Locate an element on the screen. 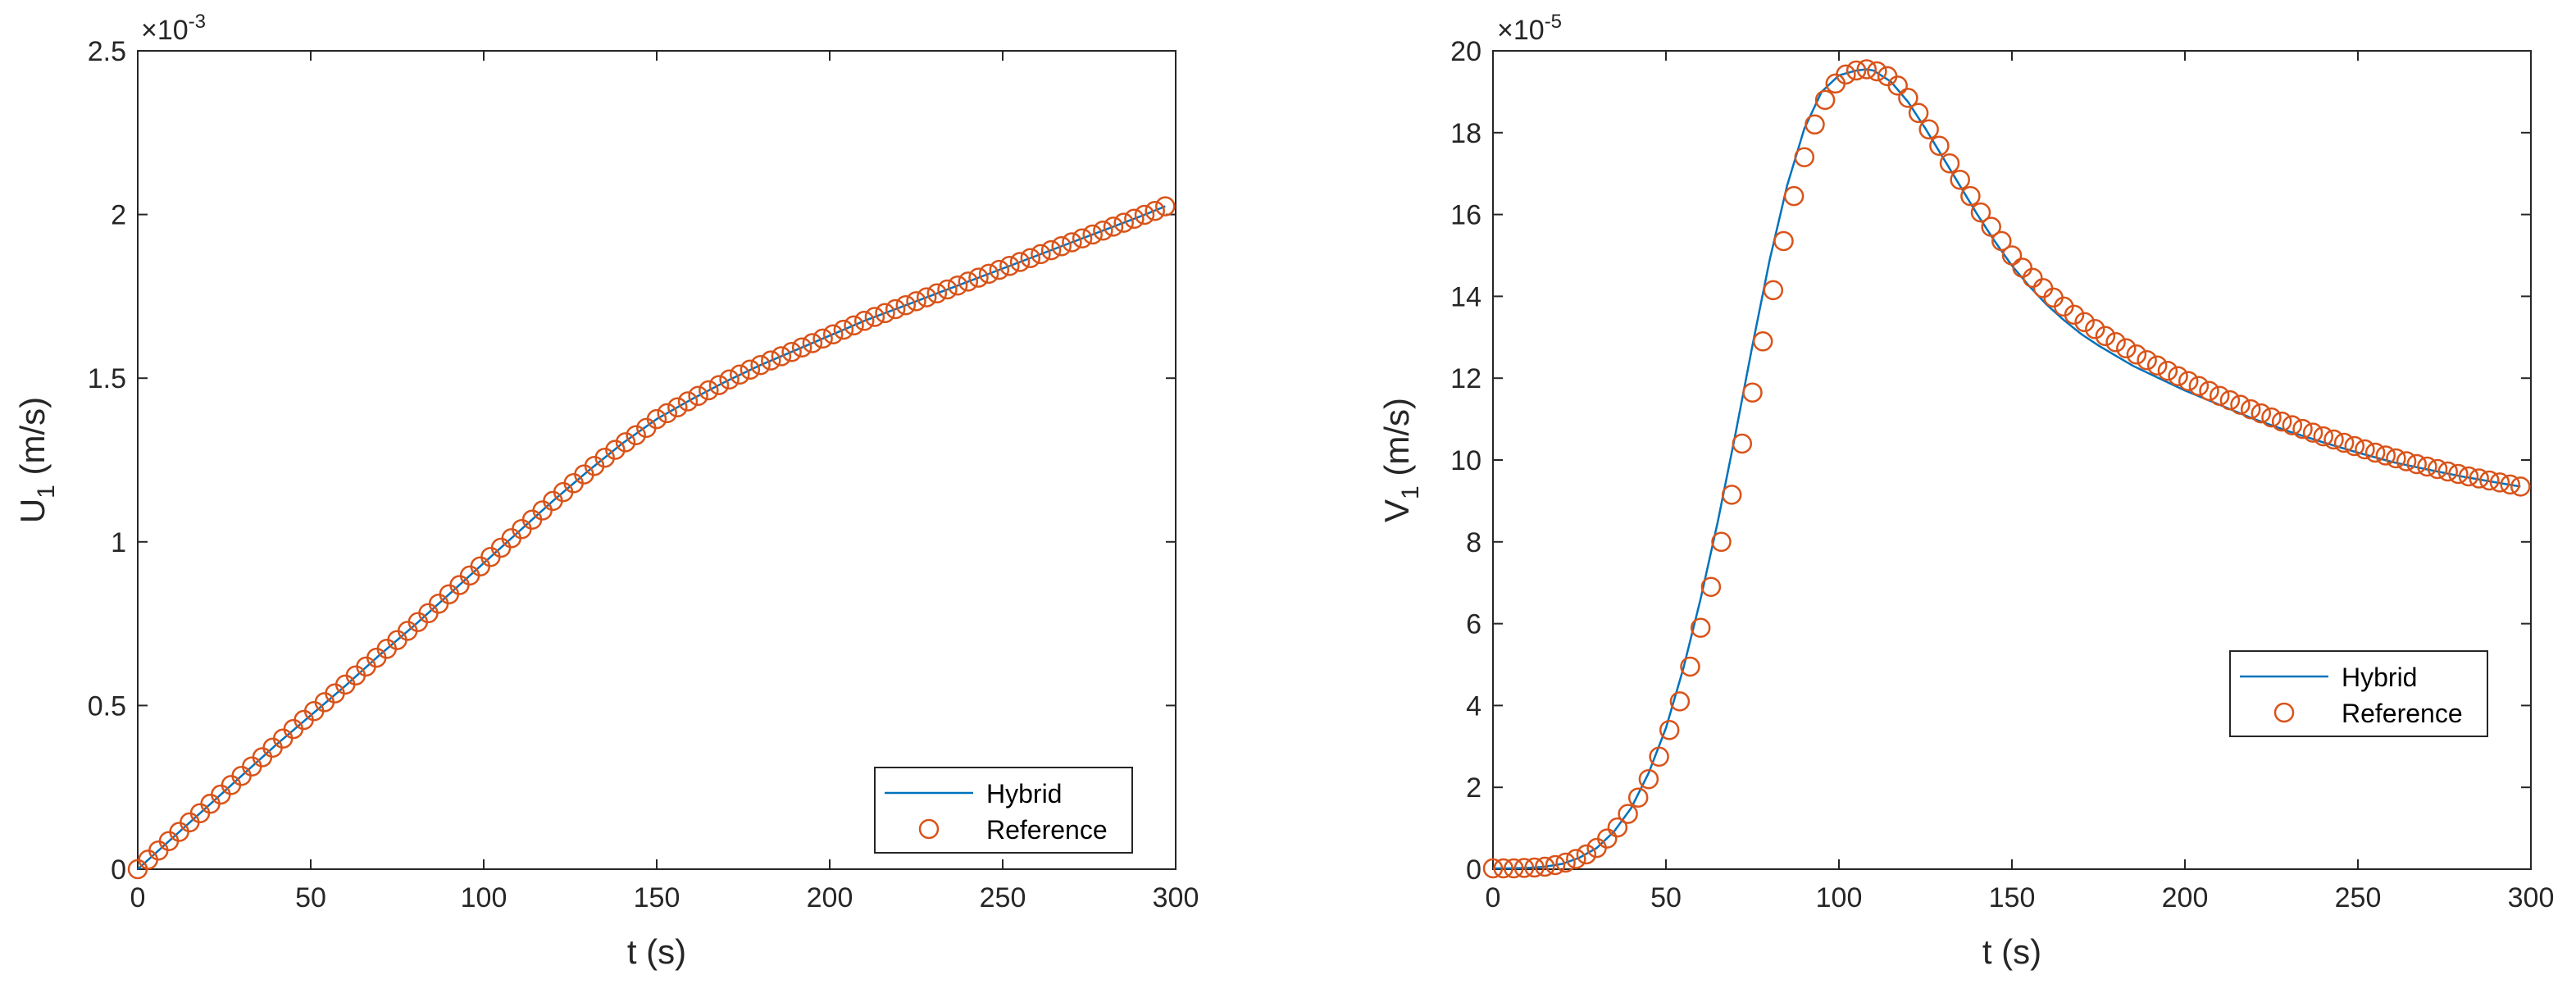 This screenshot has width=2576, height=993. exponent-power: -5 is located at coordinates (1553, 22).